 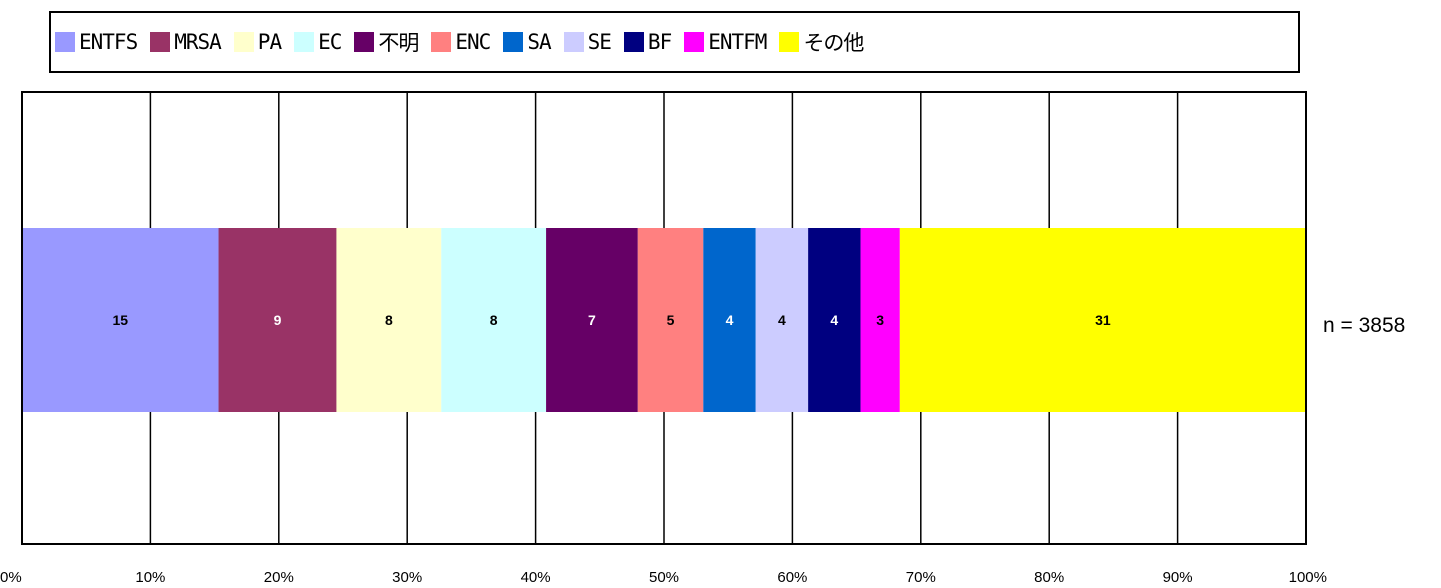 What do you see at coordinates (407, 577) in the screenshot?
I see `x-tick-label: 30%` at bounding box center [407, 577].